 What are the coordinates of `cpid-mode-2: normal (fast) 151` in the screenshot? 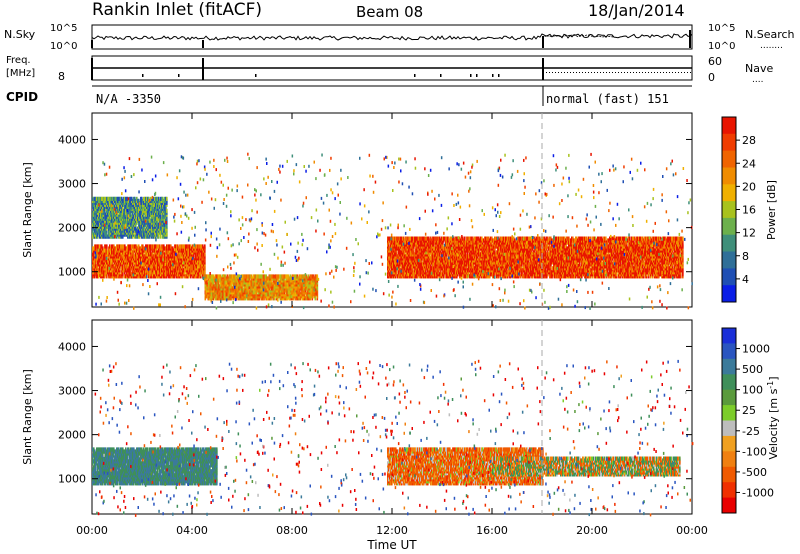 It's located at (607, 99).